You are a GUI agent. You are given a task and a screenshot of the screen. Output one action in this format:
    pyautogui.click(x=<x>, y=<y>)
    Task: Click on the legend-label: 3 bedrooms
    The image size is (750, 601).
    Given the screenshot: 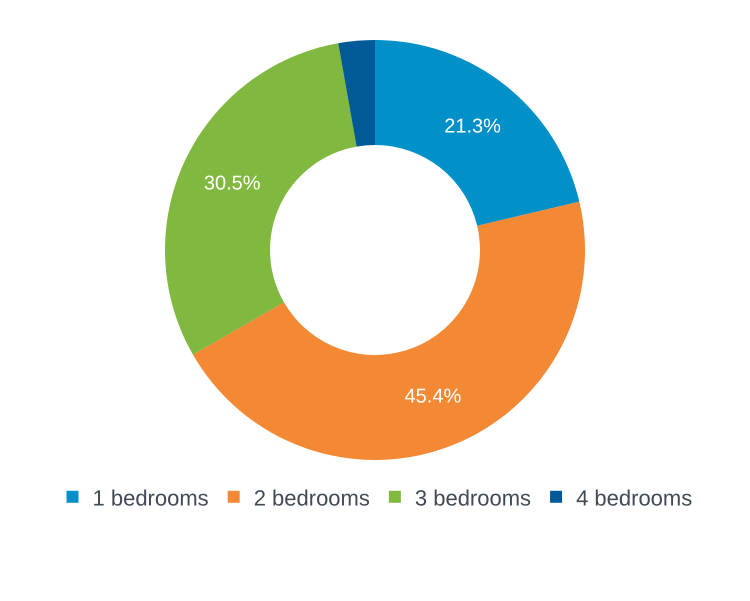 What is the action you would take?
    pyautogui.click(x=473, y=497)
    